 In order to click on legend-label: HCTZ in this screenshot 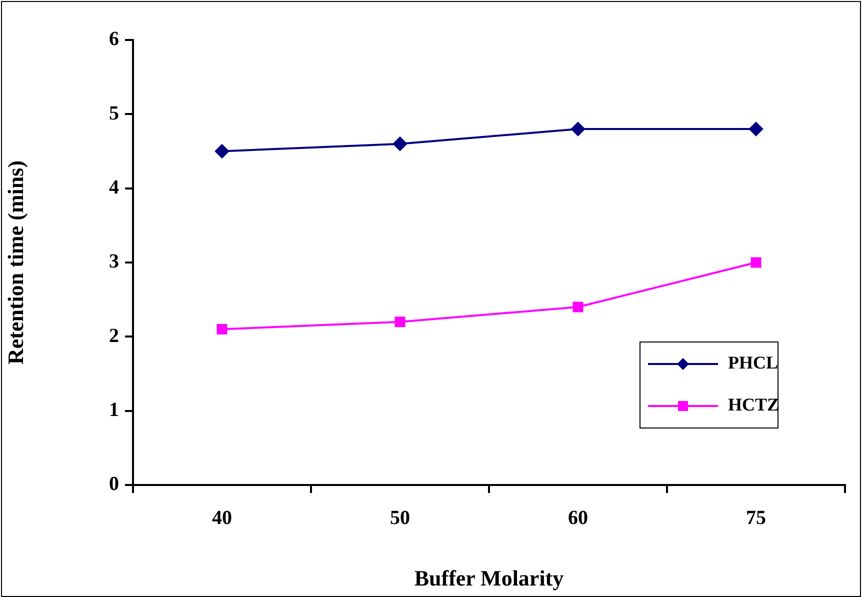, I will do `click(754, 404)`.